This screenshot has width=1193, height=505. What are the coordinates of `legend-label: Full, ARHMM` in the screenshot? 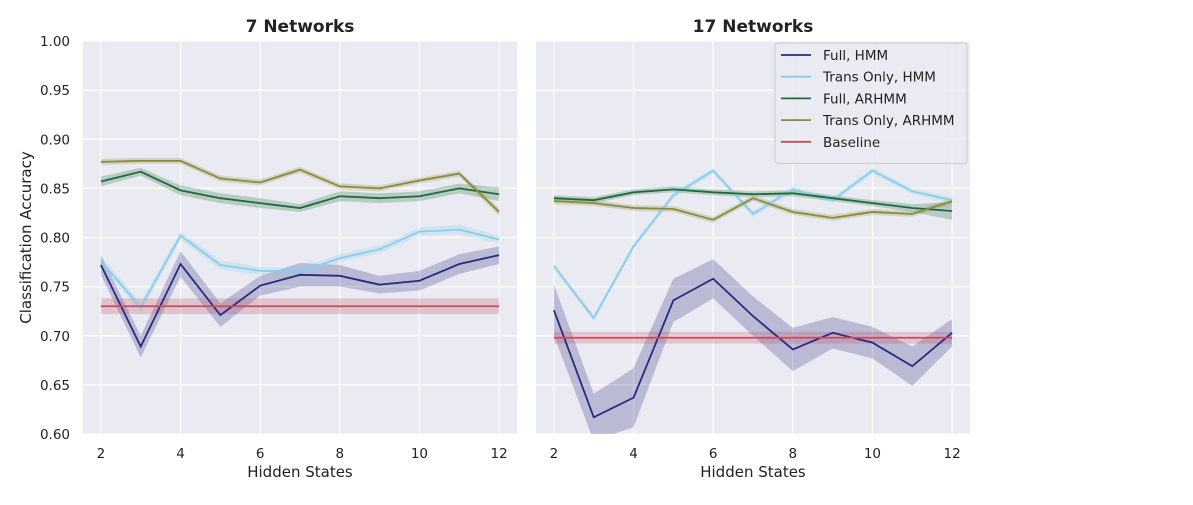 It's located at (865, 99).